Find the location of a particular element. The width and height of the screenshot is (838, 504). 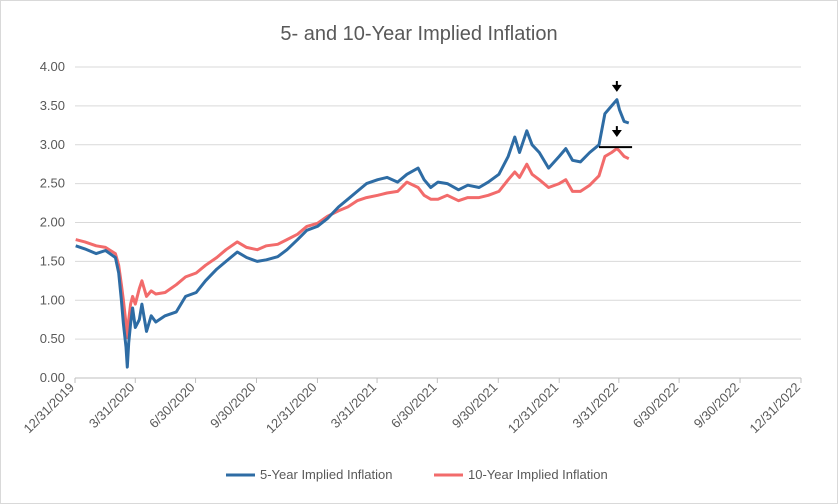

y-tick-label: 2.50 is located at coordinates (52, 183).